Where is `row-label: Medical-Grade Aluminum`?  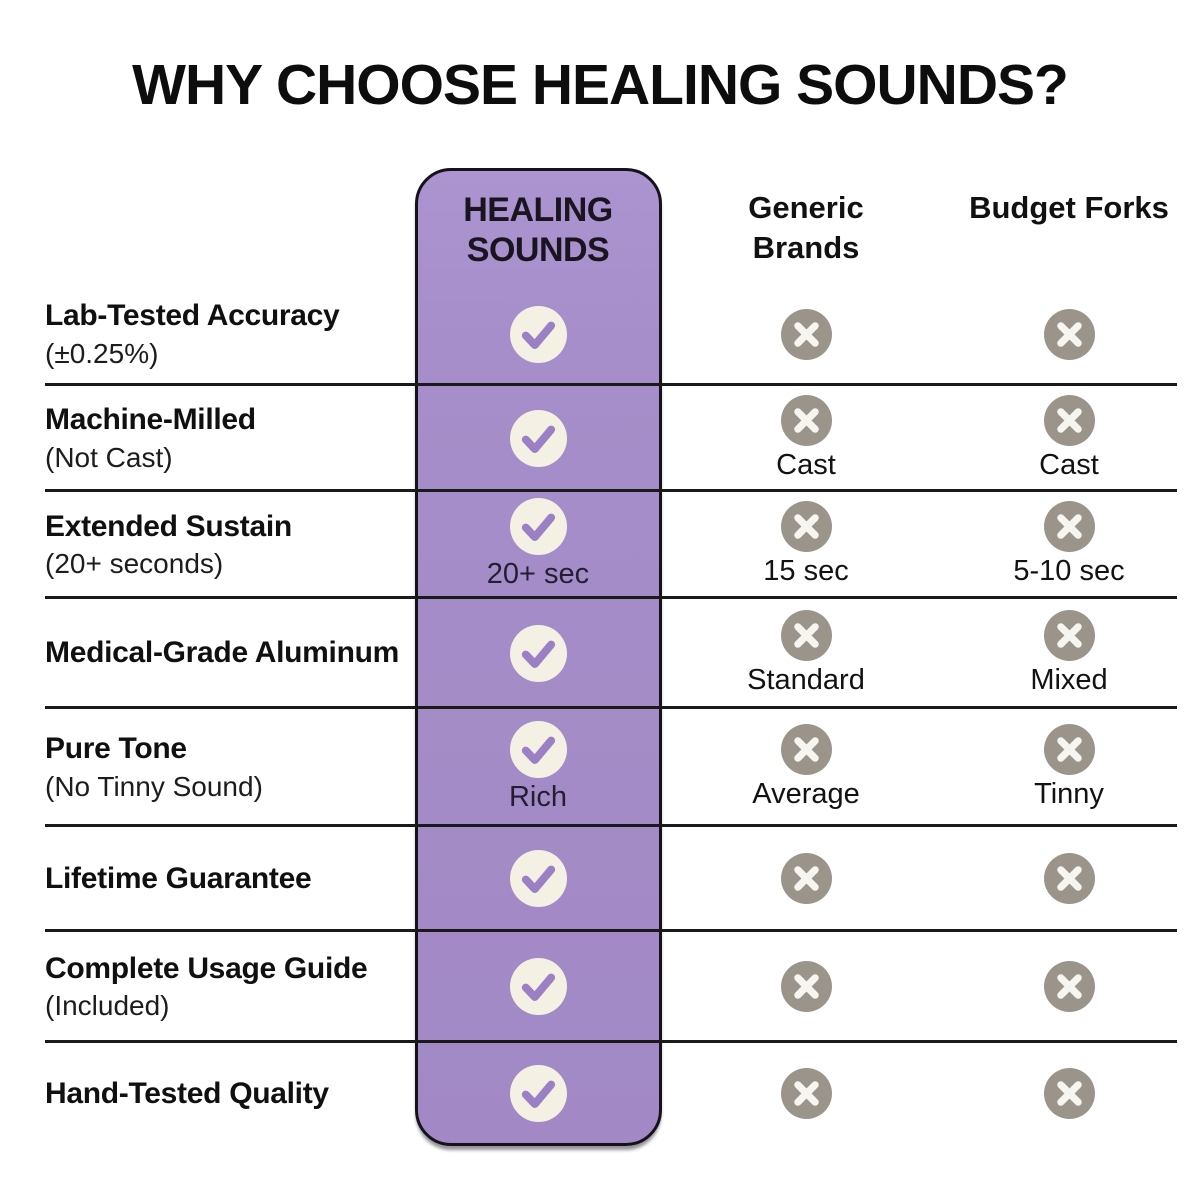 row-label: Medical-Grade Aluminum is located at coordinates (222, 653).